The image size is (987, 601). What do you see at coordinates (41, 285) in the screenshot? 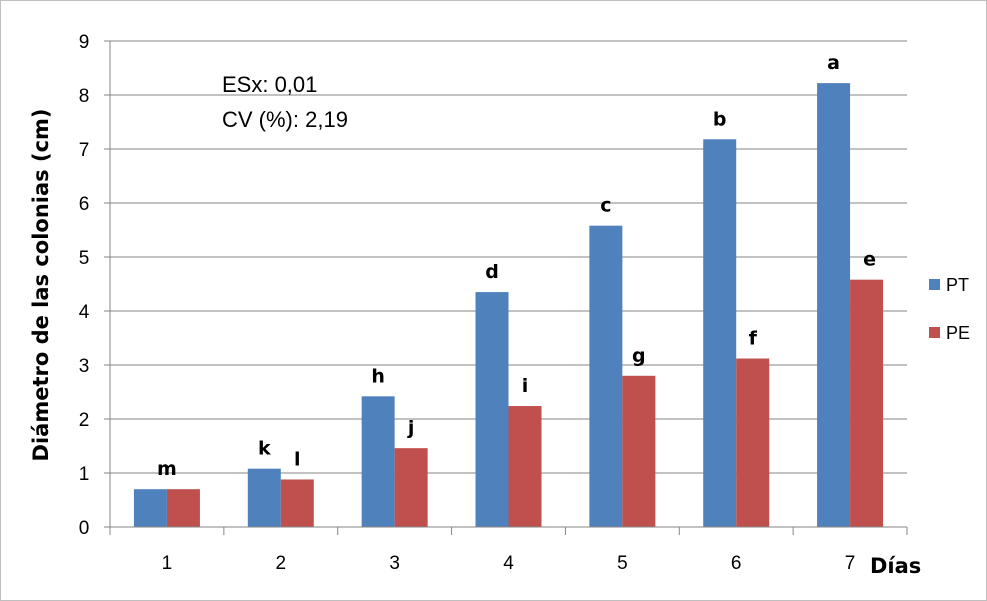
I see `y-axis-title: Diámetro de las colonias (cm)` at bounding box center [41, 285].